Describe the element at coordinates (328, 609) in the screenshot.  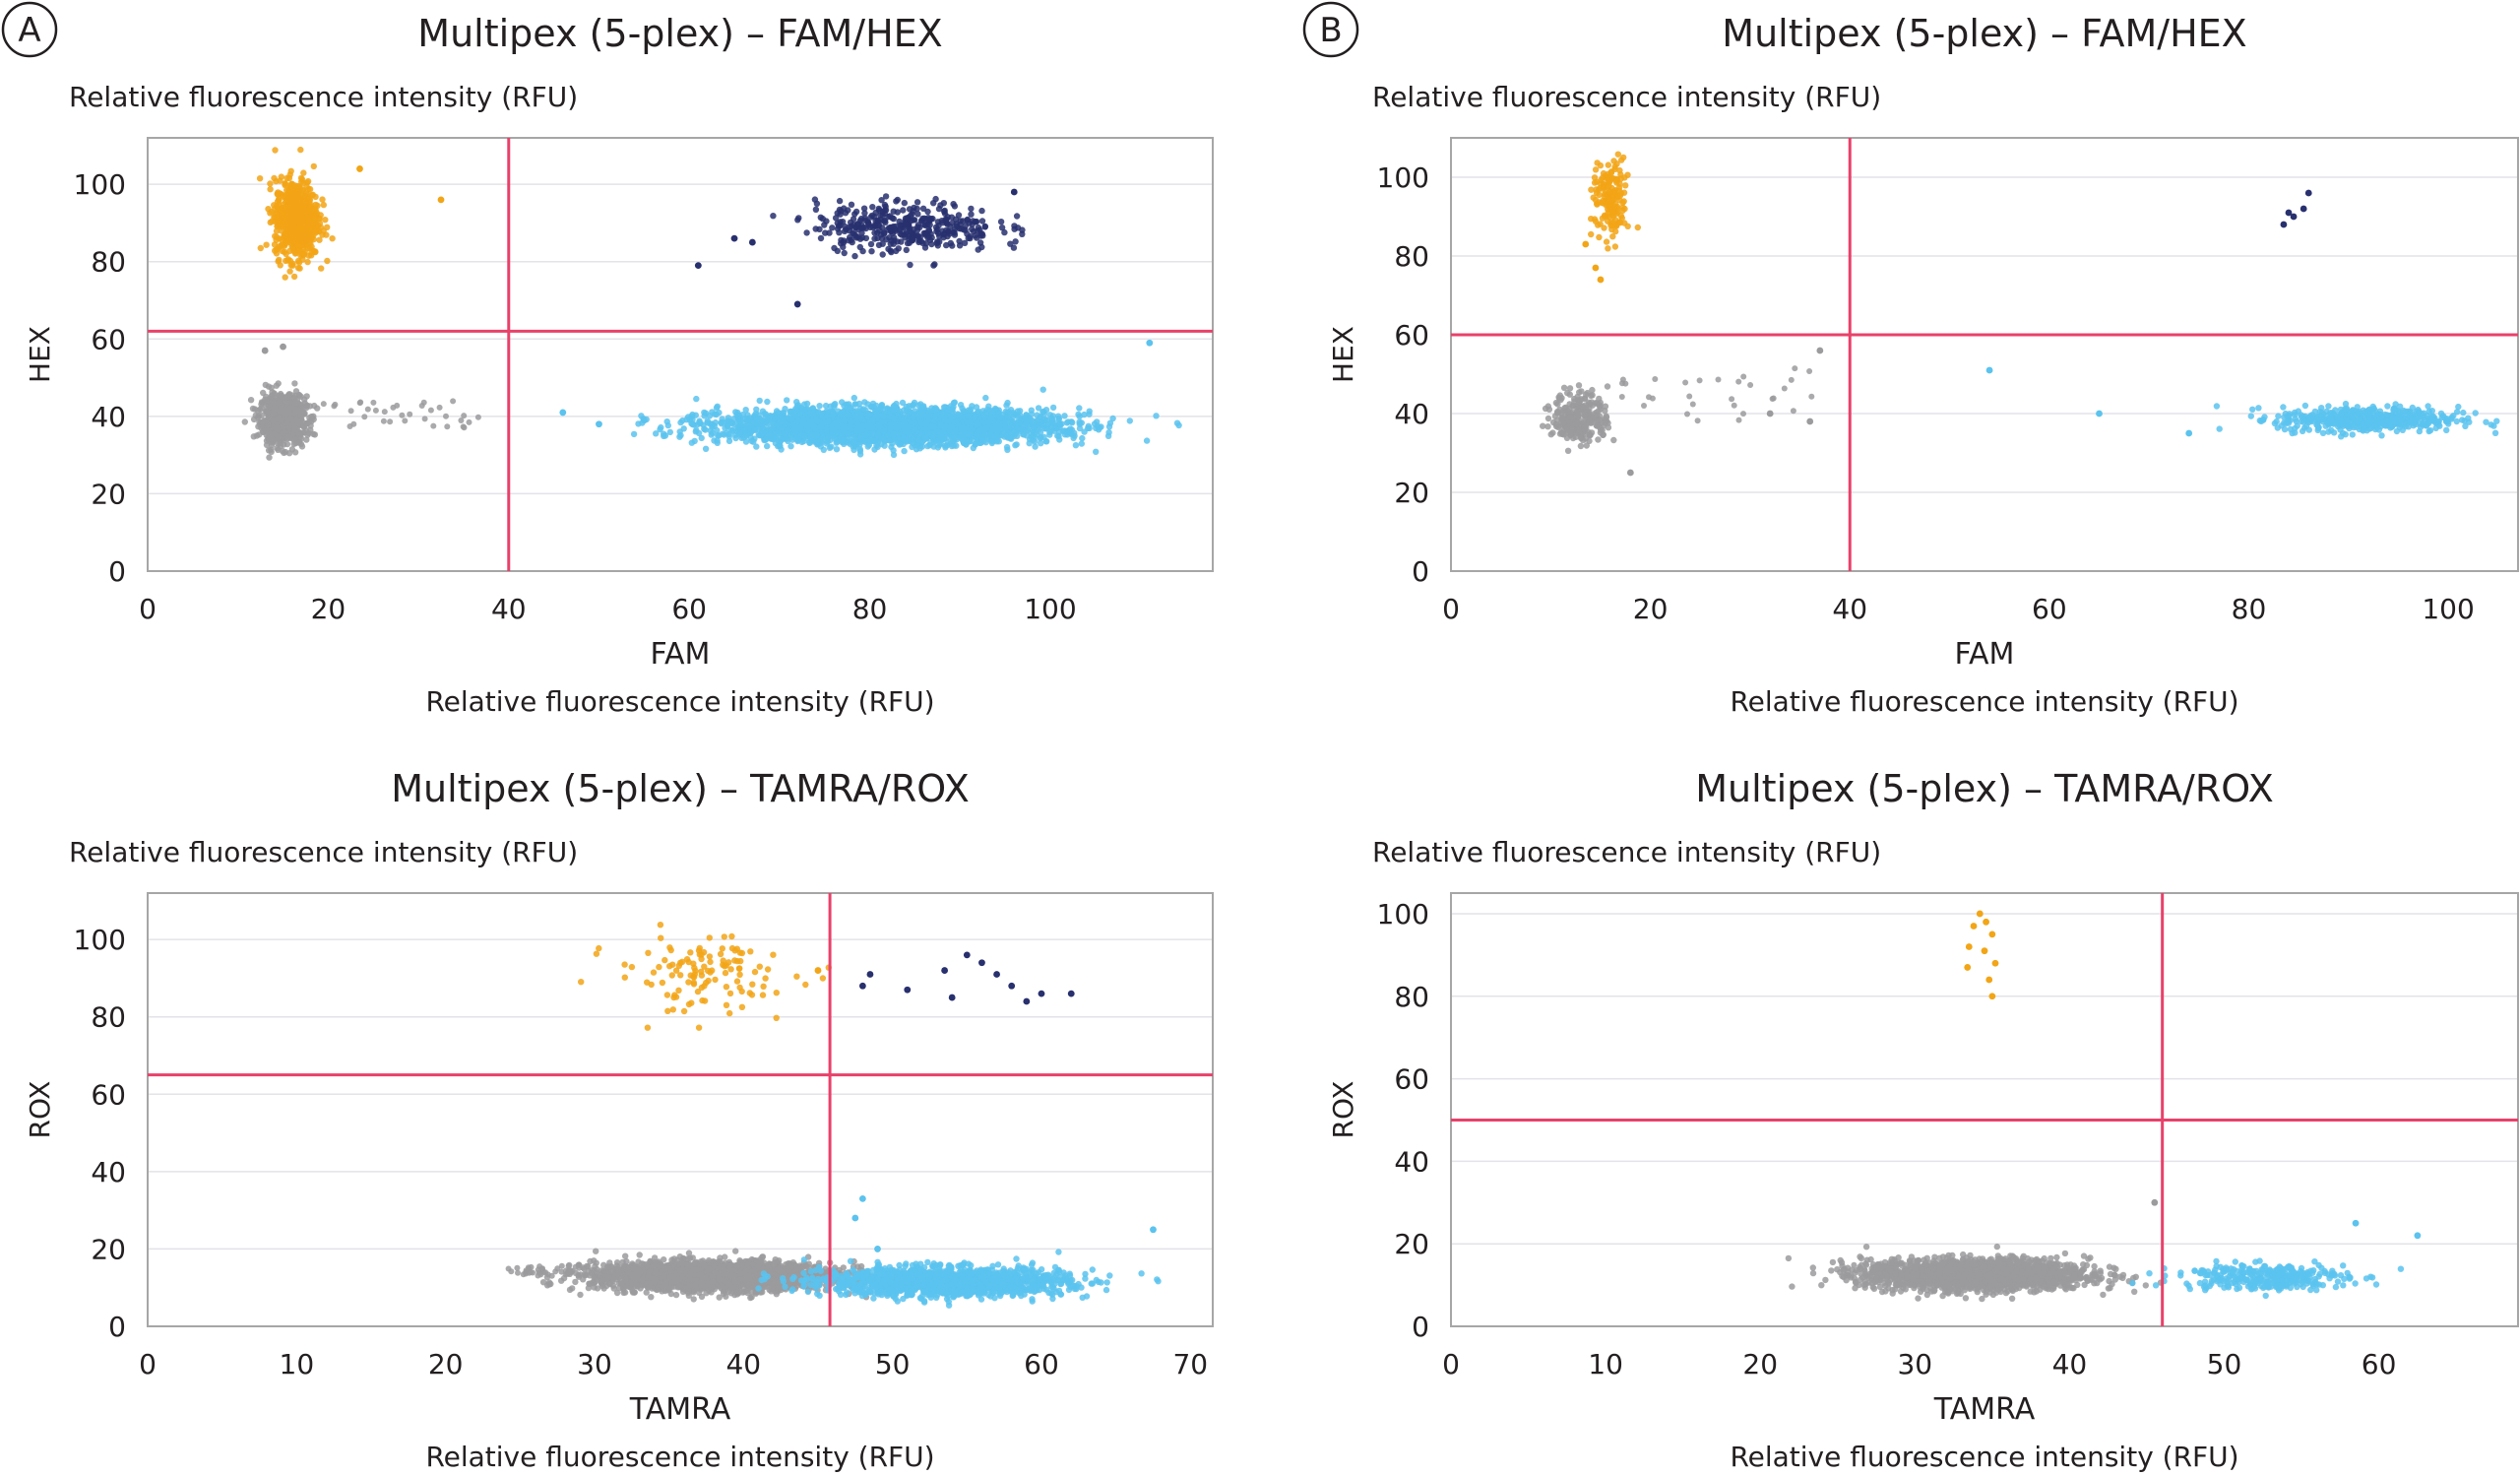
I see `x-tick-label: 20` at that location.